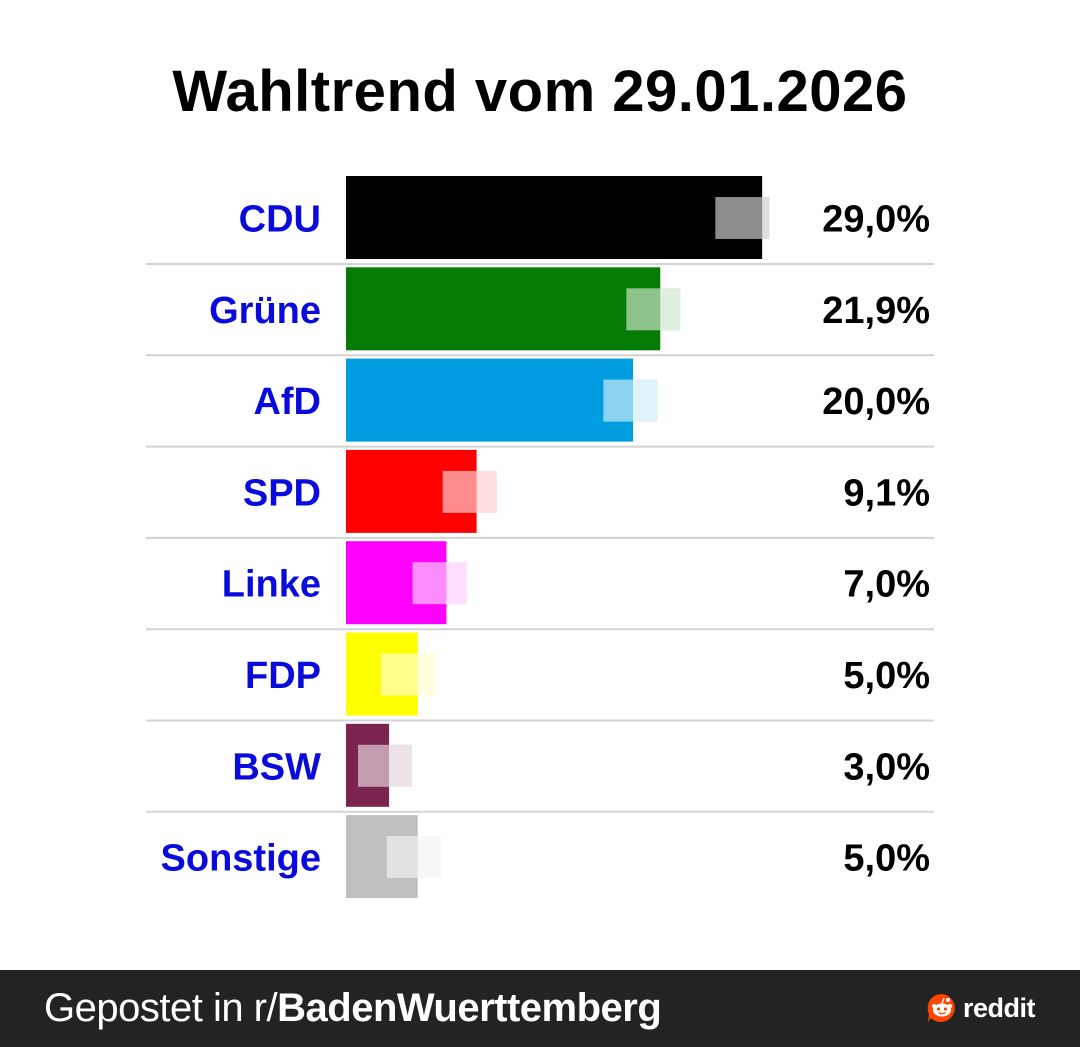  What do you see at coordinates (653, 309) in the screenshot?
I see `previous-marker-overlay-grüne` at bounding box center [653, 309].